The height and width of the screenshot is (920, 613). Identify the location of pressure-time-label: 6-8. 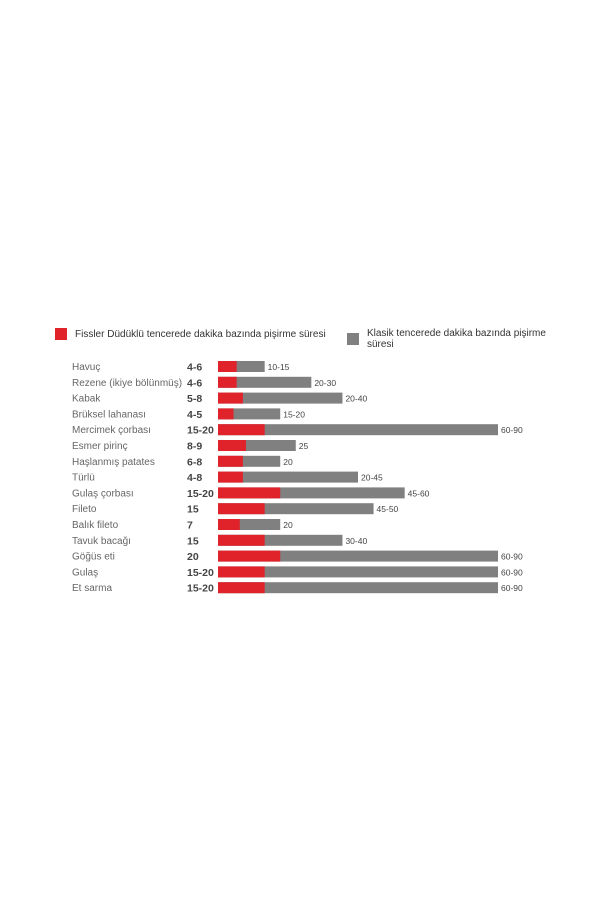
(194, 462).